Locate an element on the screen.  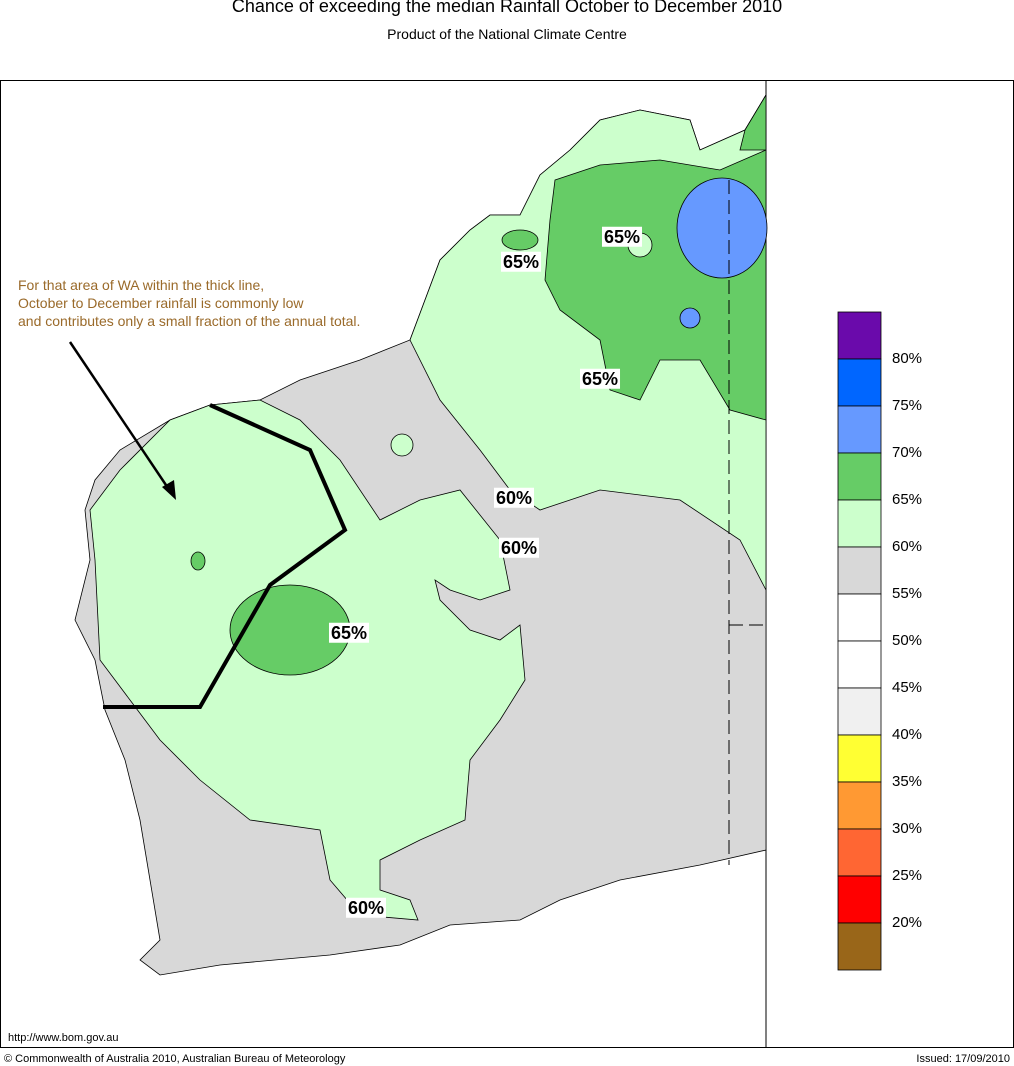
subtitle: Product of the National Climate Centre is located at coordinates (507, 34).